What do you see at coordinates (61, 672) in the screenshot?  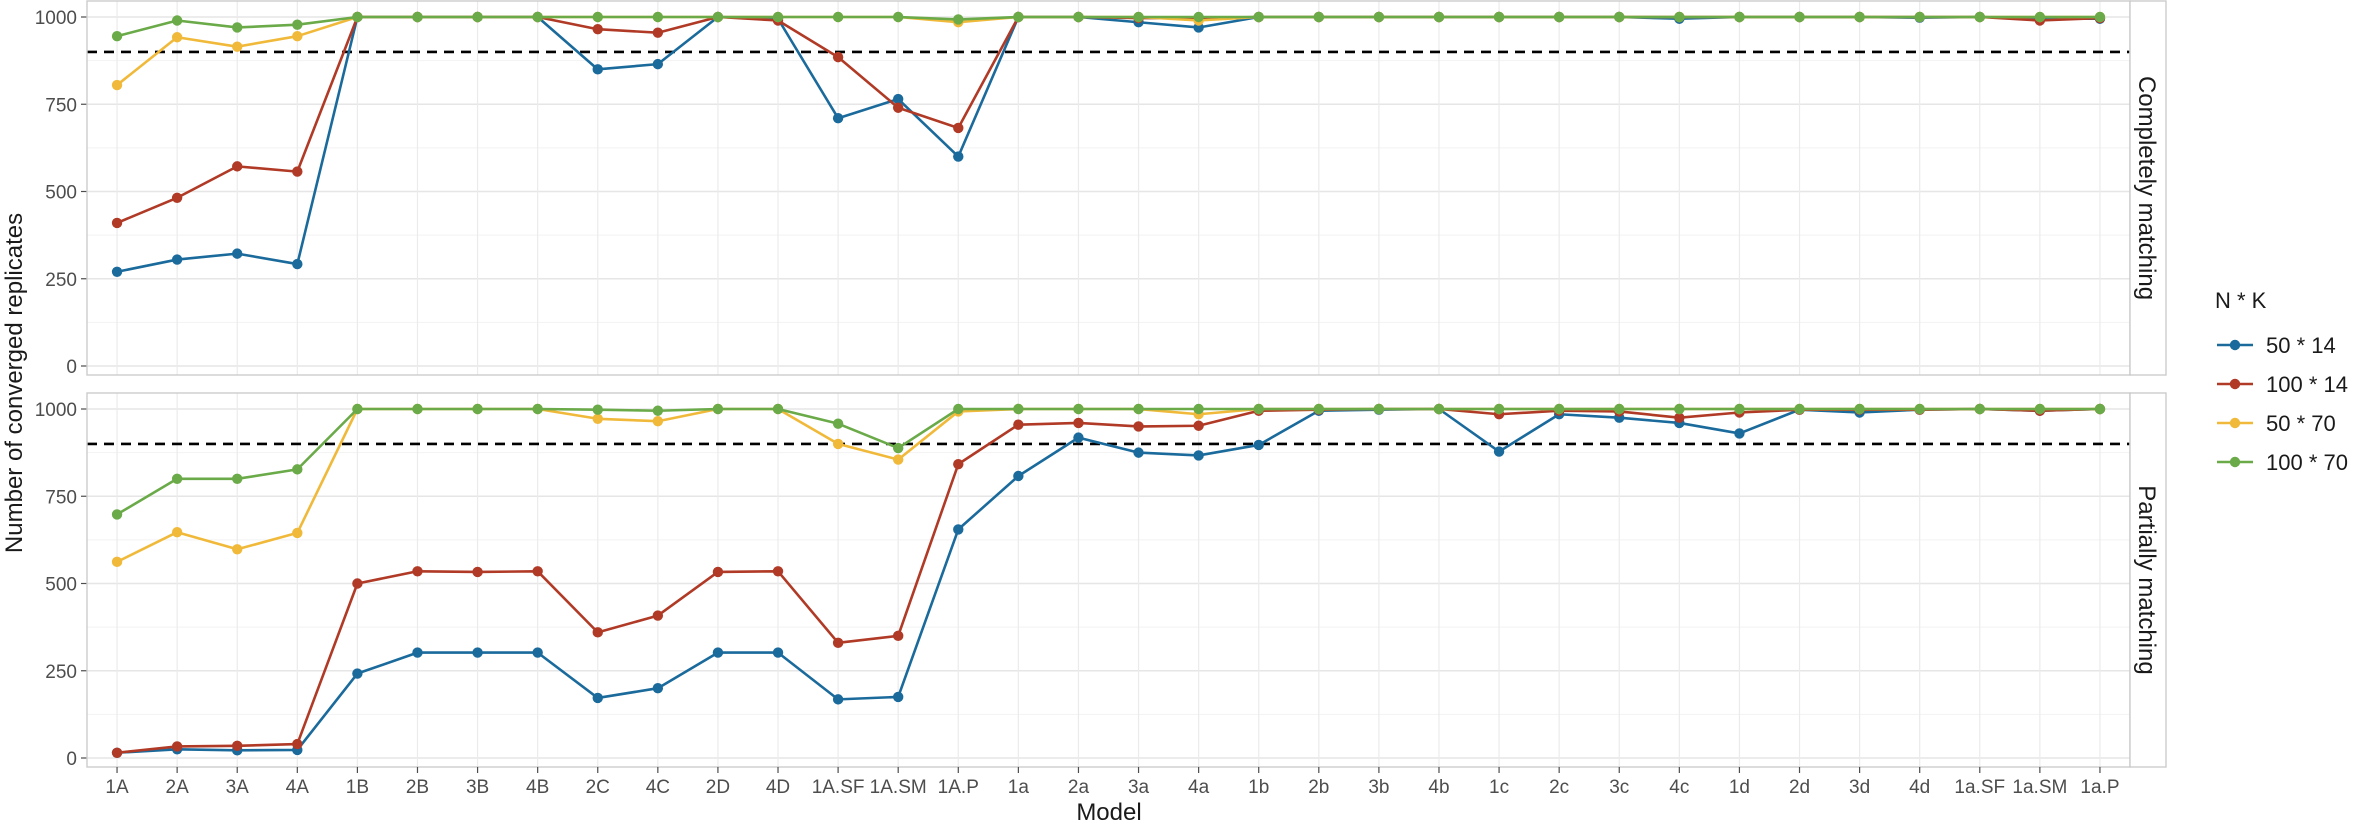 I see `y-tick-label: 250` at bounding box center [61, 672].